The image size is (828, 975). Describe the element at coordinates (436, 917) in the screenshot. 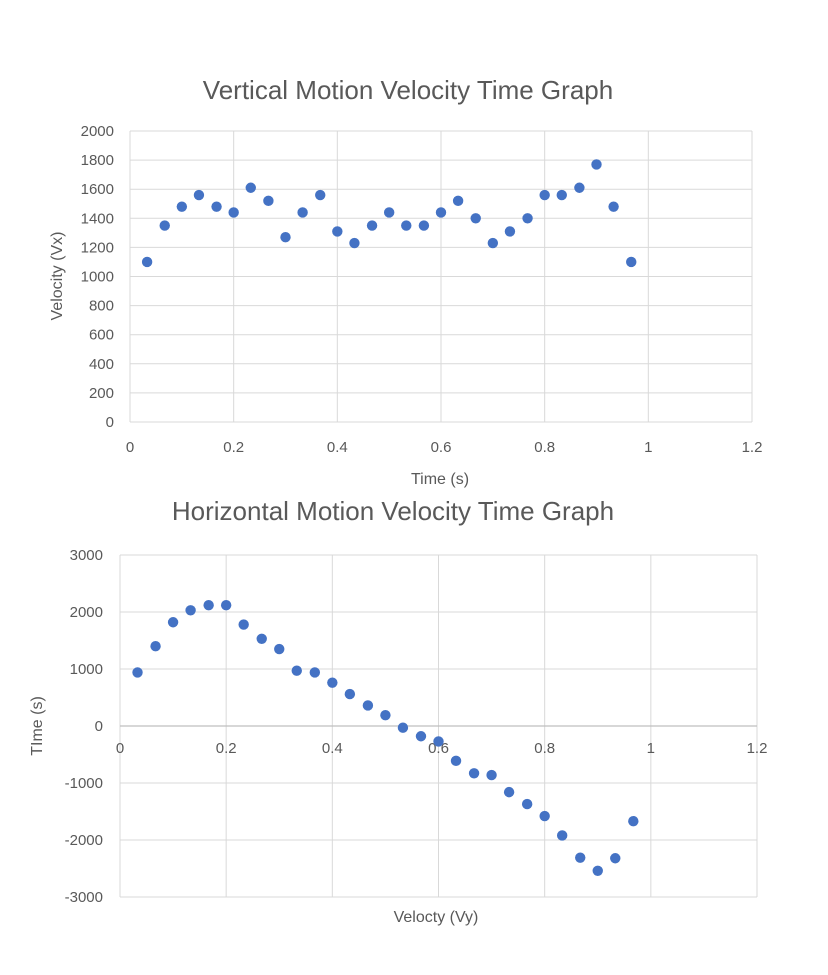

I see `x-axis-label: Velocty (Vy)` at that location.